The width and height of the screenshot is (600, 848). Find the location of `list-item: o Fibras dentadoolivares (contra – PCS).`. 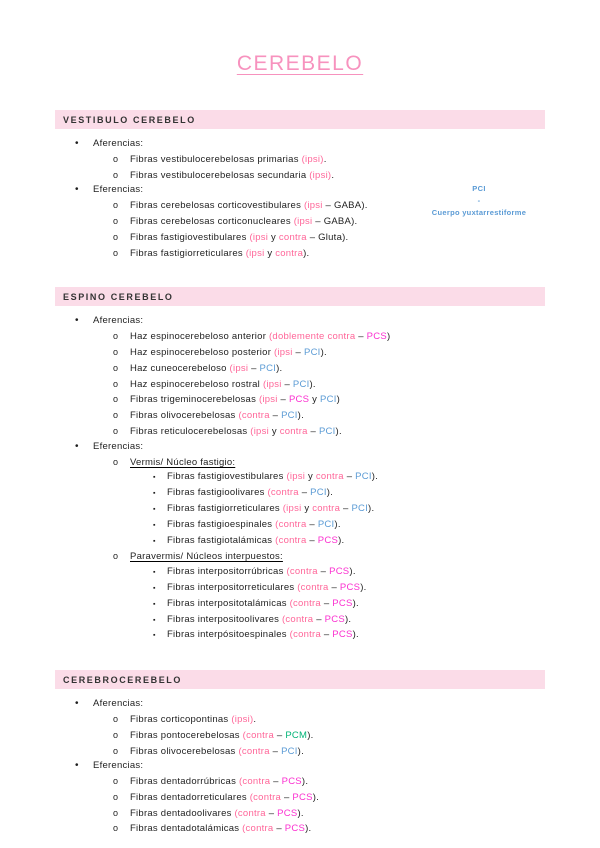

list-item: o Fibras dentadoolivares (contra – PCS). is located at coordinates (300, 814).